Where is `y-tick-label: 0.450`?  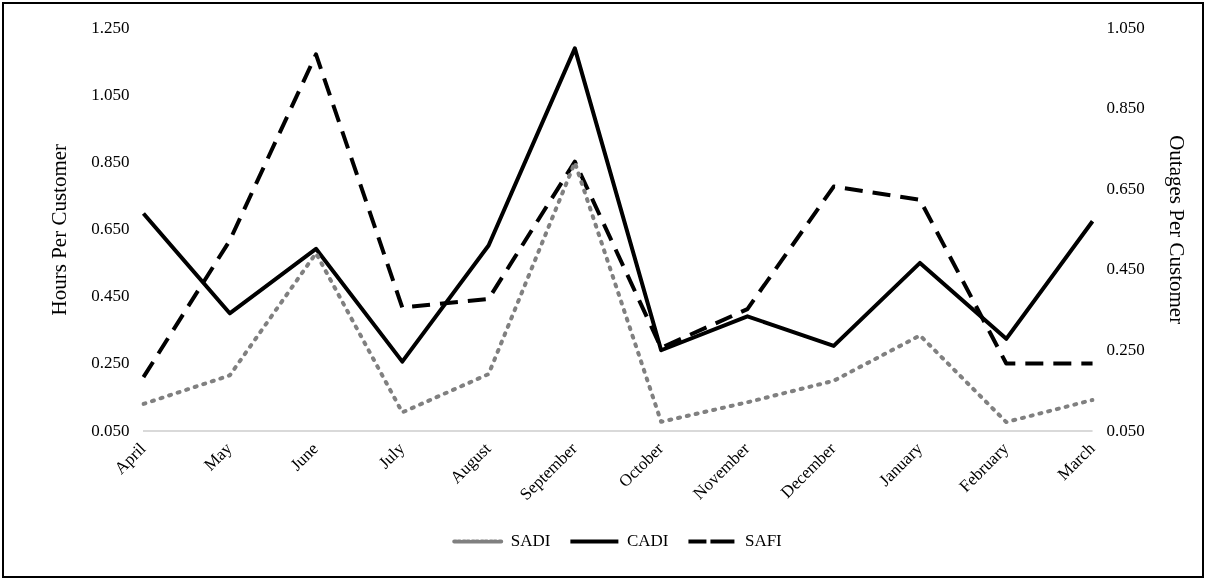 y-tick-label: 0.450 is located at coordinates (110, 296).